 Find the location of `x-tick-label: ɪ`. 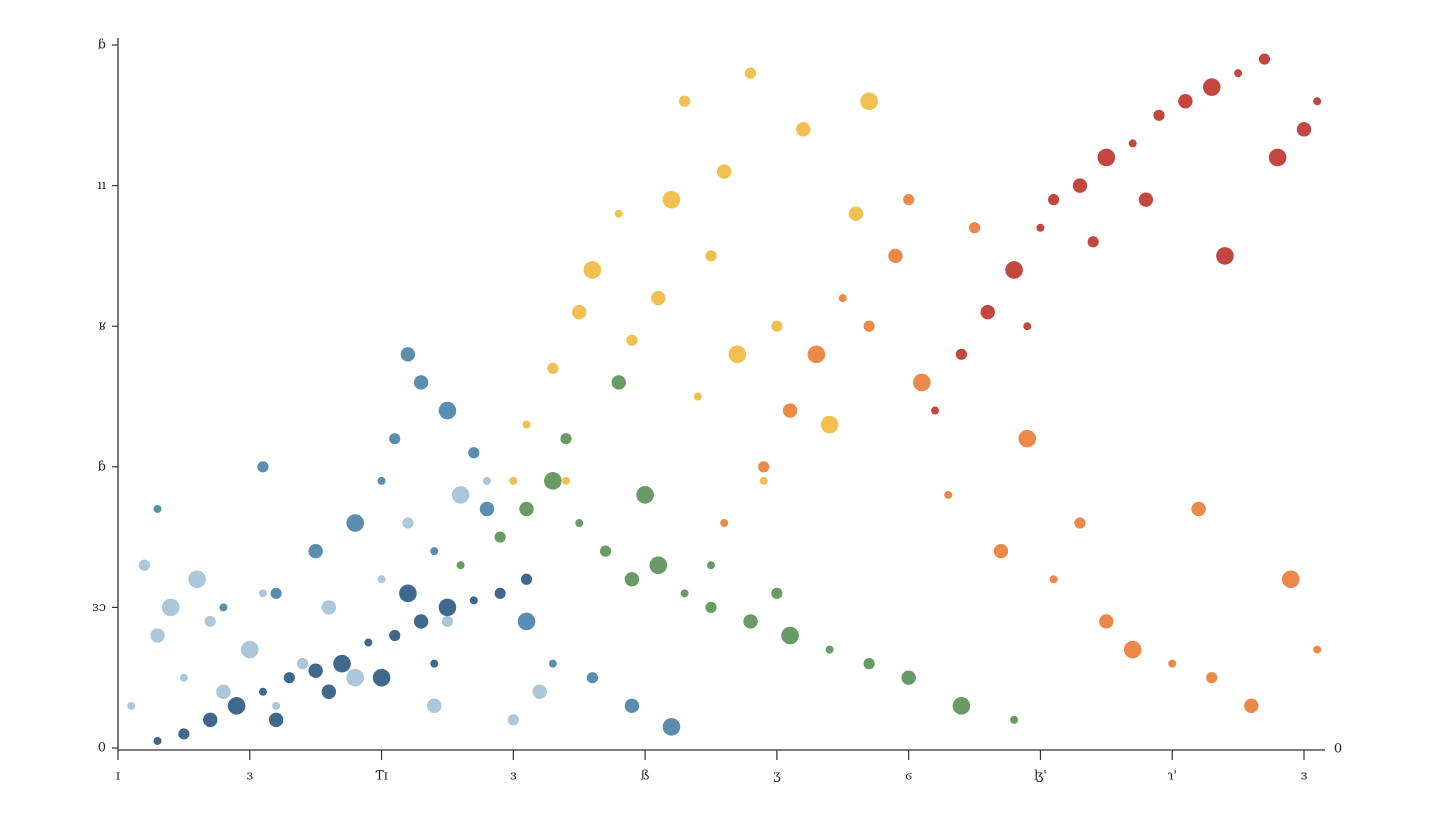

x-tick-label: ɪ is located at coordinates (118, 776).